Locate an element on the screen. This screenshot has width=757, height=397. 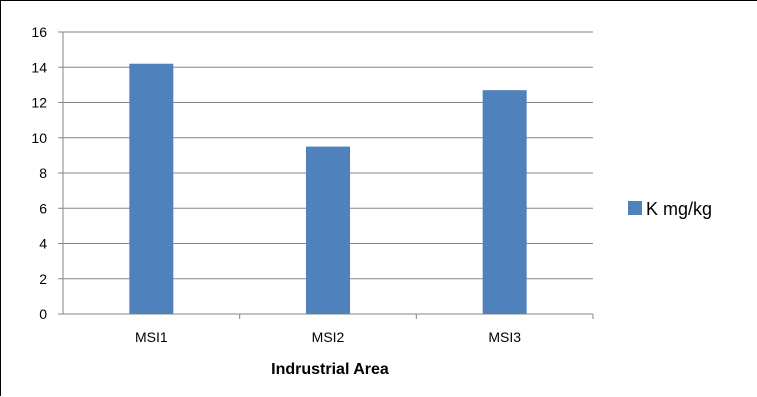
y-tick-label: 0 is located at coordinates (43, 314).